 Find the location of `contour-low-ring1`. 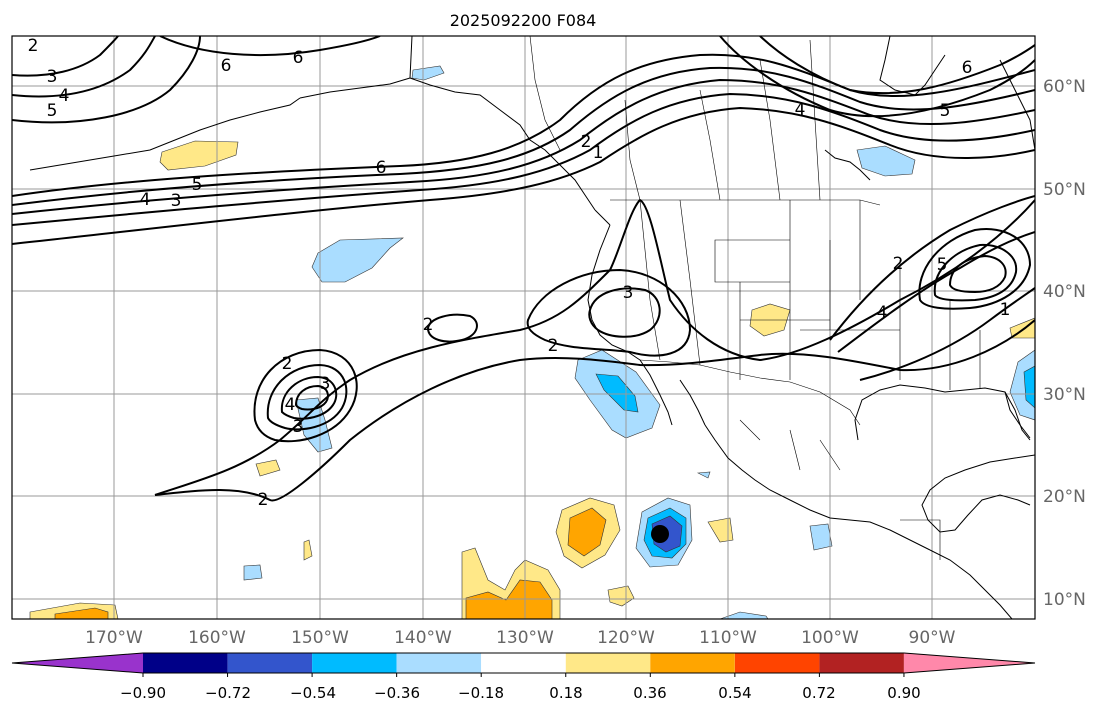

contour-low-ring1 is located at coordinates (305, 395).